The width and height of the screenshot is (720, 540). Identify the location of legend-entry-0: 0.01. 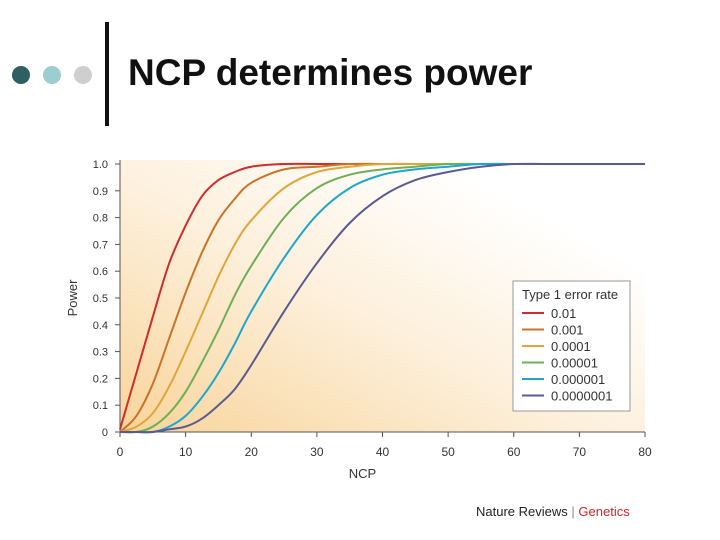
(563, 313).